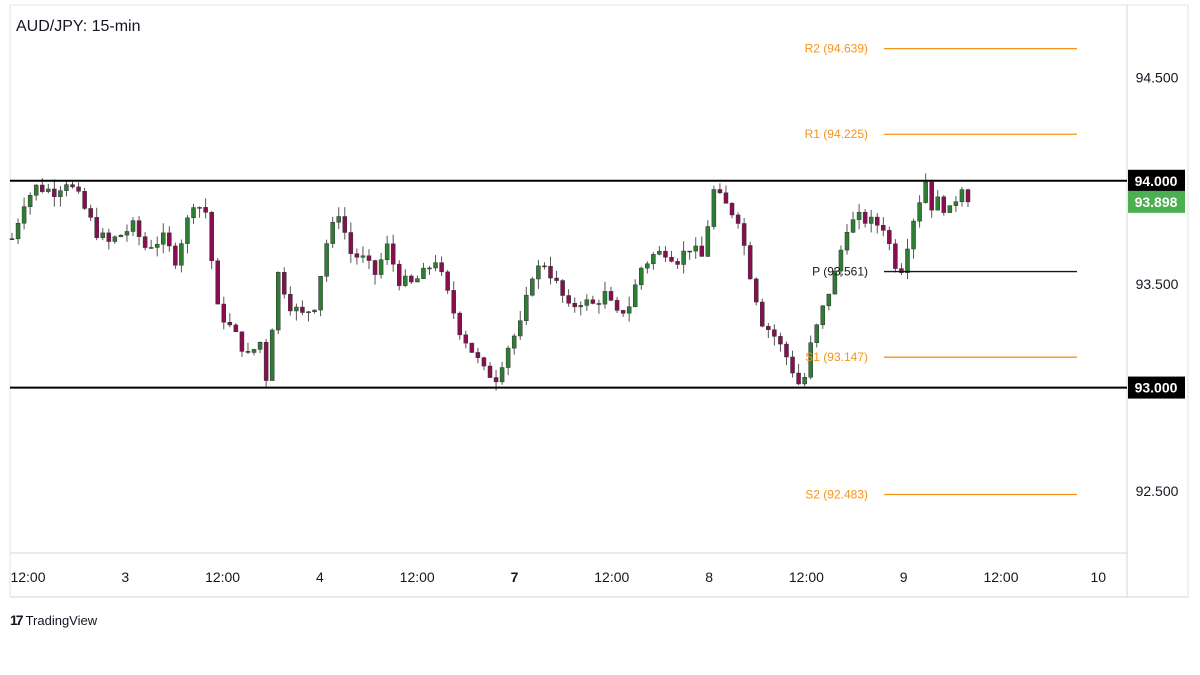 Image resolution: width=1200 pixels, height=675 pixels. Describe the element at coordinates (125, 577) in the screenshot. I see `x-tick-label: 3` at that location.